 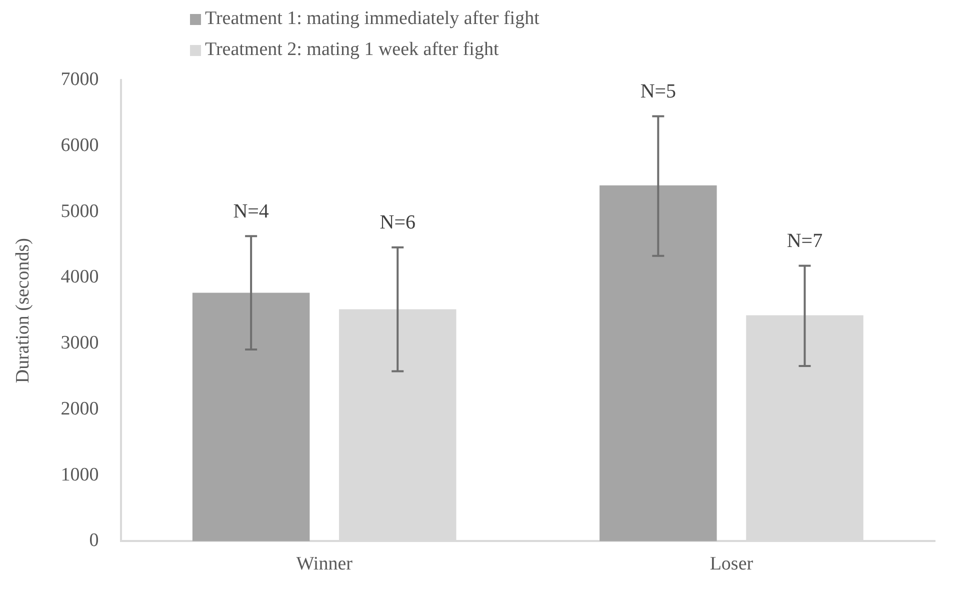 What do you see at coordinates (79, 343) in the screenshot?
I see `y-tick-label: 3000` at bounding box center [79, 343].